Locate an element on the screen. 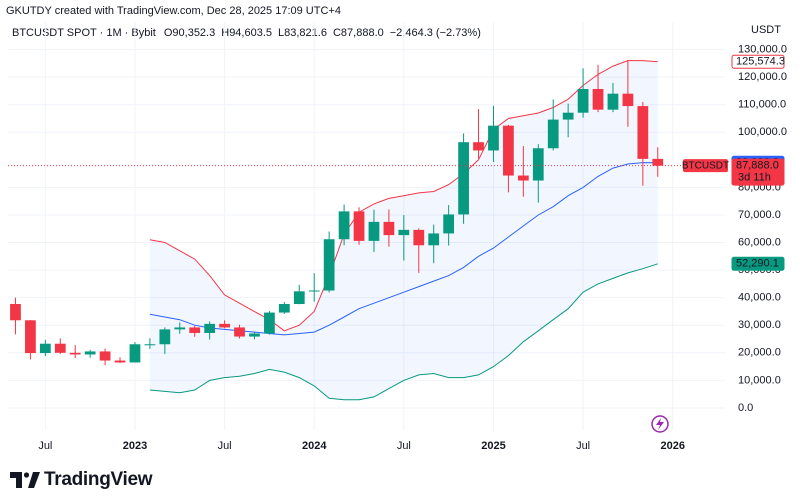 This screenshot has width=800, height=501. ohlc-change: −2,464.3 (−2.73%) is located at coordinates (435, 33).